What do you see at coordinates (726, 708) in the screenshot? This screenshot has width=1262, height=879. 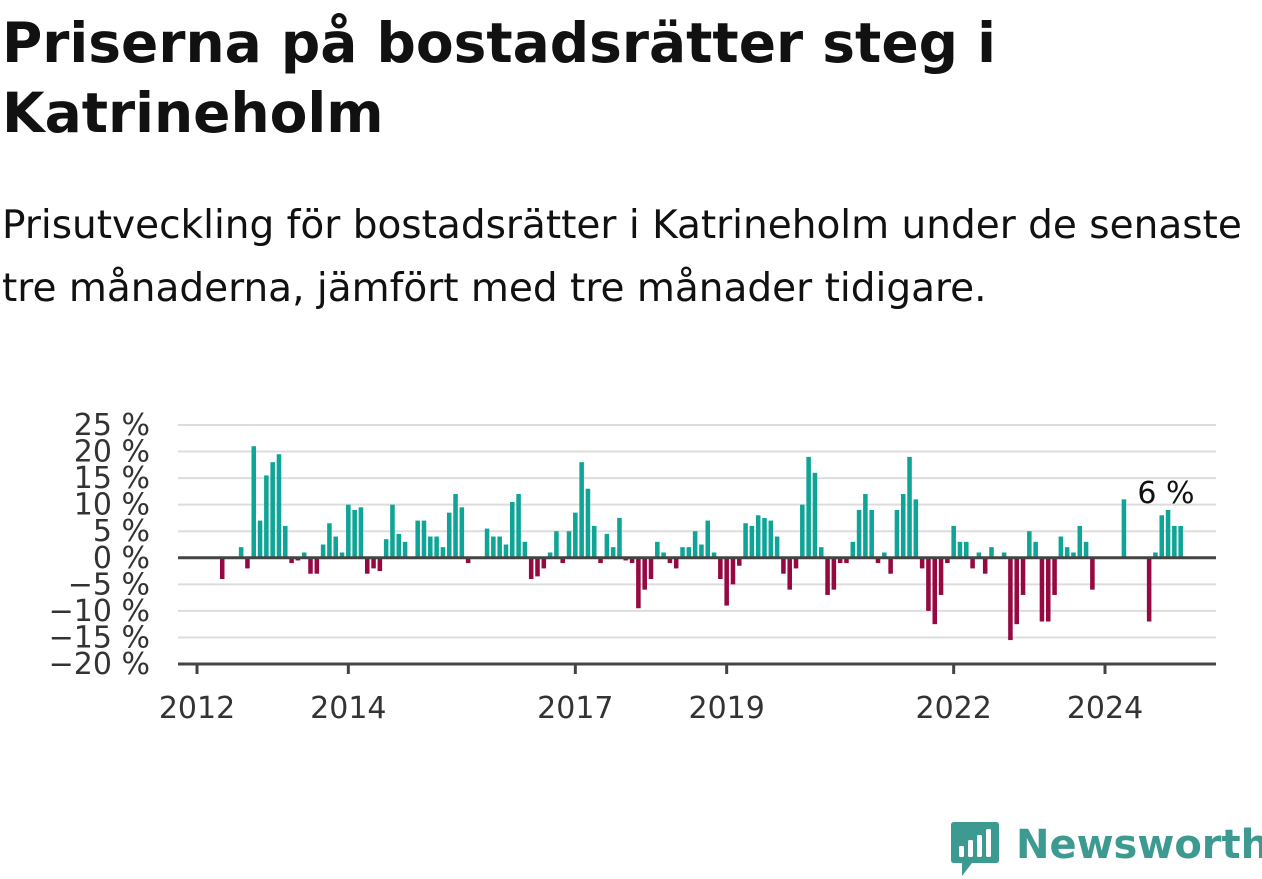 I see `x-tick-label: 2019` at bounding box center [726, 708].